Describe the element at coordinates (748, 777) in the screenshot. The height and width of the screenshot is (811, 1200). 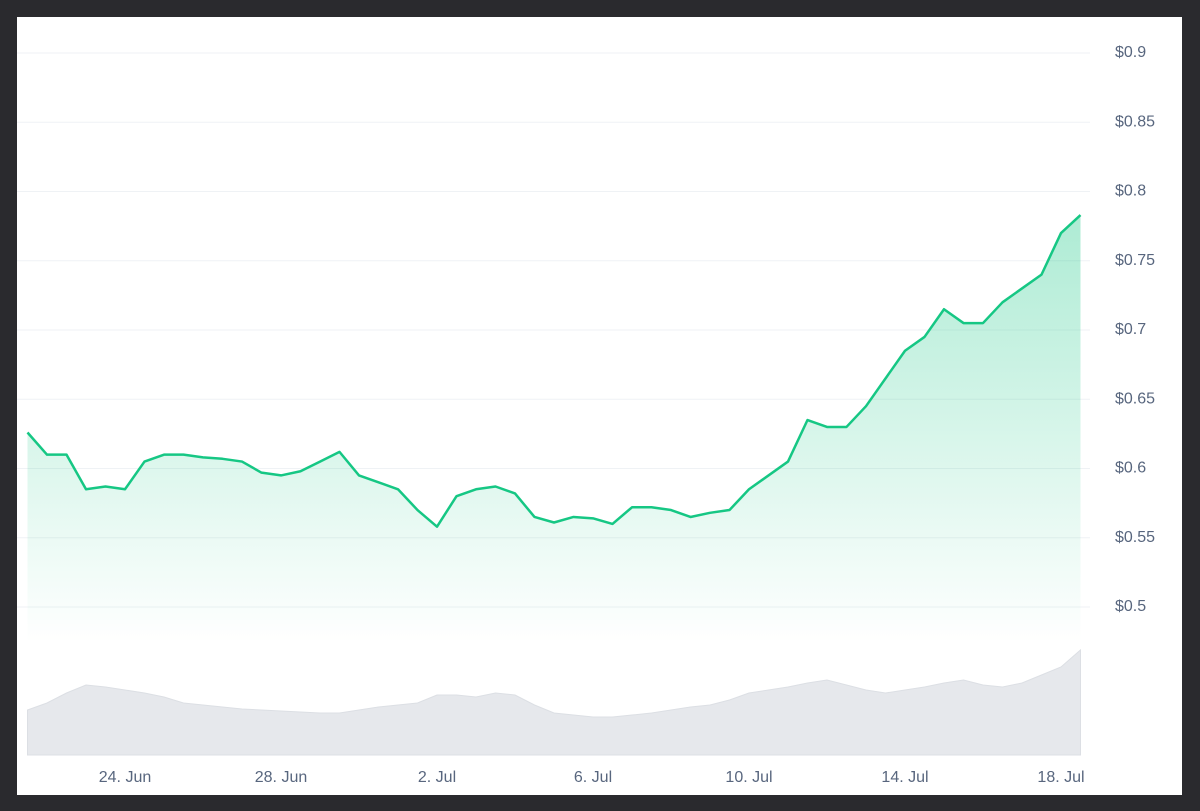
I see `x-tick-label: 10. Jul` at that location.